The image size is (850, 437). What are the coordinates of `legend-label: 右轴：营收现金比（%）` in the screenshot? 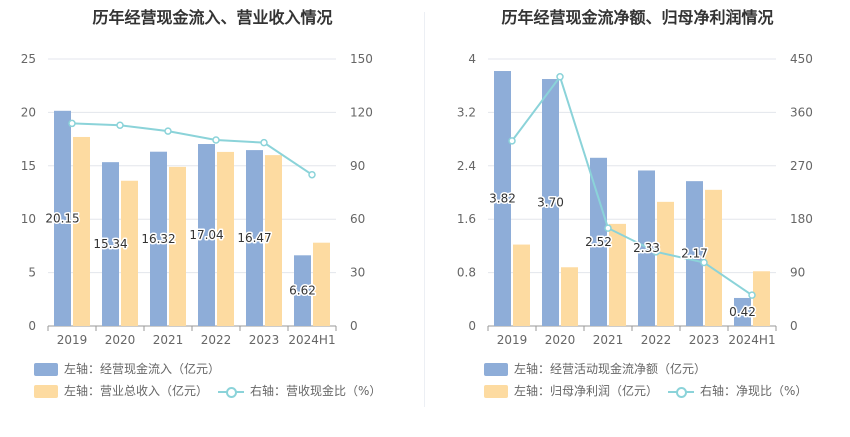 It's located at (316, 391).